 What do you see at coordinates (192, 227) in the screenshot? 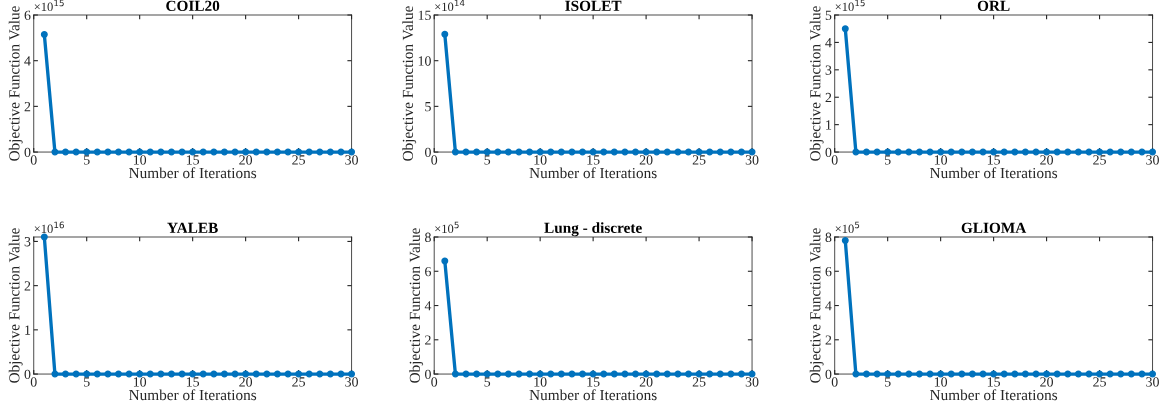
I see `chart-title: YALEB` at bounding box center [192, 227].